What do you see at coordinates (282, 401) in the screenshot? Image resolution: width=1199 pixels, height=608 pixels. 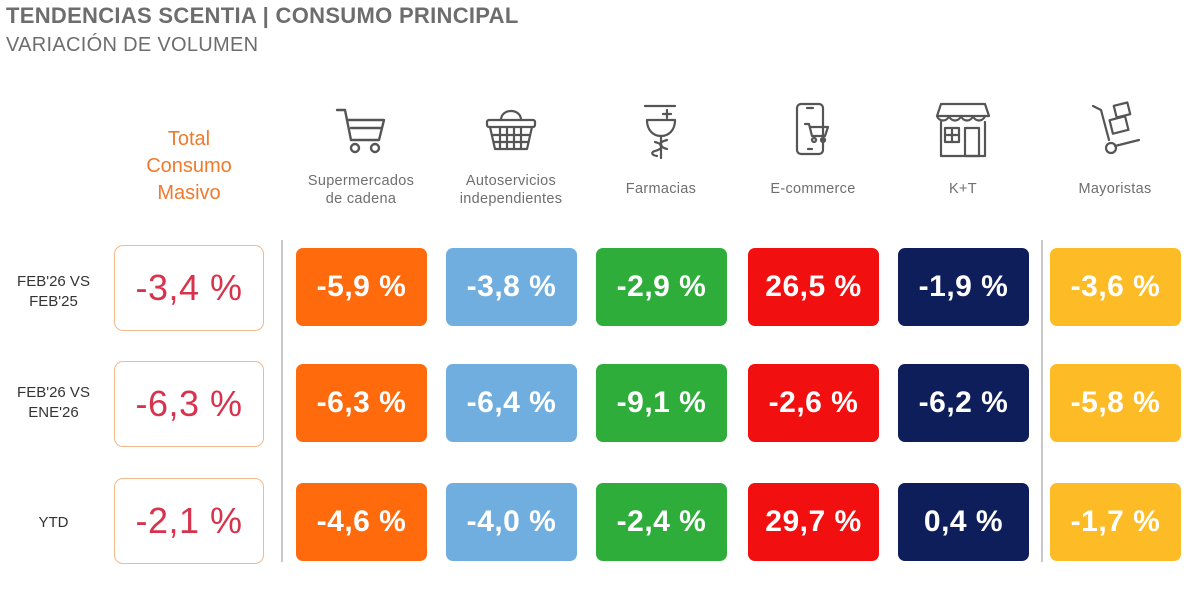 I see `column-divider-left` at bounding box center [282, 401].